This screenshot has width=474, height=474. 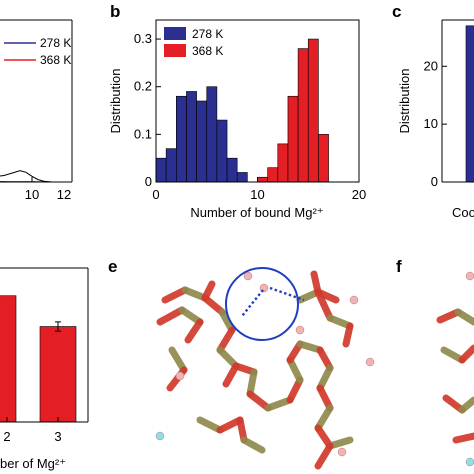 I want to click on panel-d-x-tick-label: 2, so click(x=6, y=436).